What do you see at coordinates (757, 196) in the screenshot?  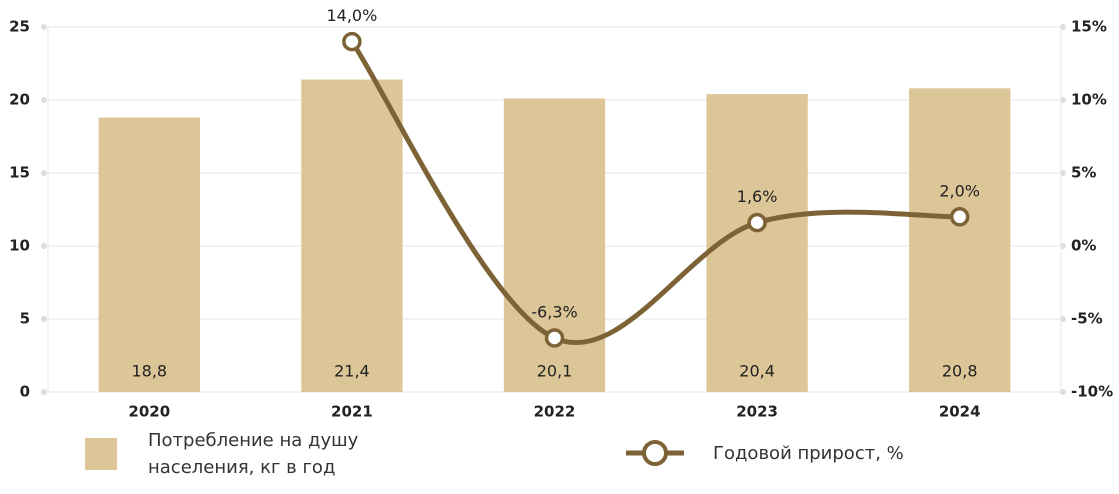 I see `data-label: 1,6%` at bounding box center [757, 196].